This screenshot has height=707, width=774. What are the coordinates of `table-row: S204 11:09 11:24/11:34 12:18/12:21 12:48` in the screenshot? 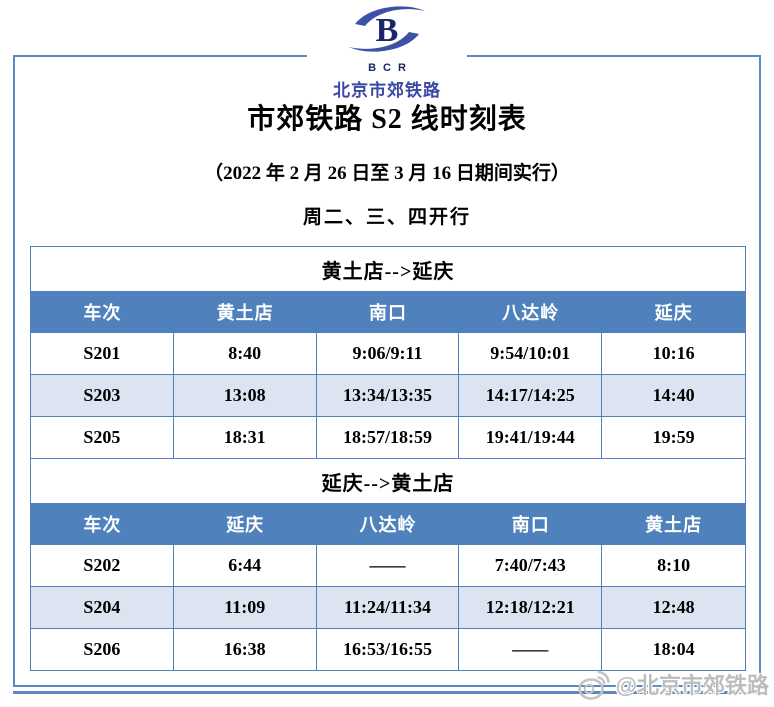 It's located at (388, 607).